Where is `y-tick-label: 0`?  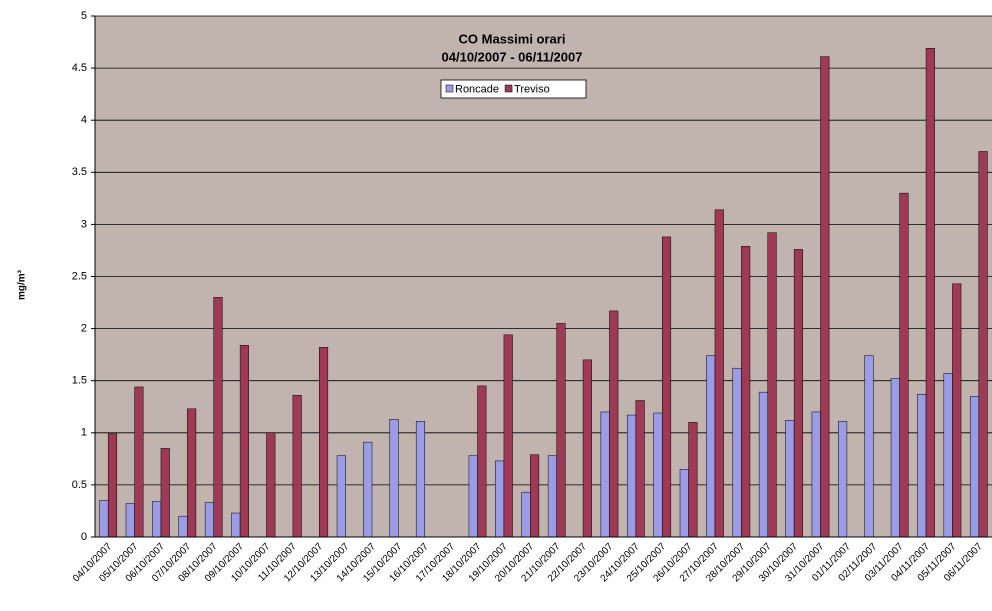
y-tick-label: 0 is located at coordinates (84, 537).